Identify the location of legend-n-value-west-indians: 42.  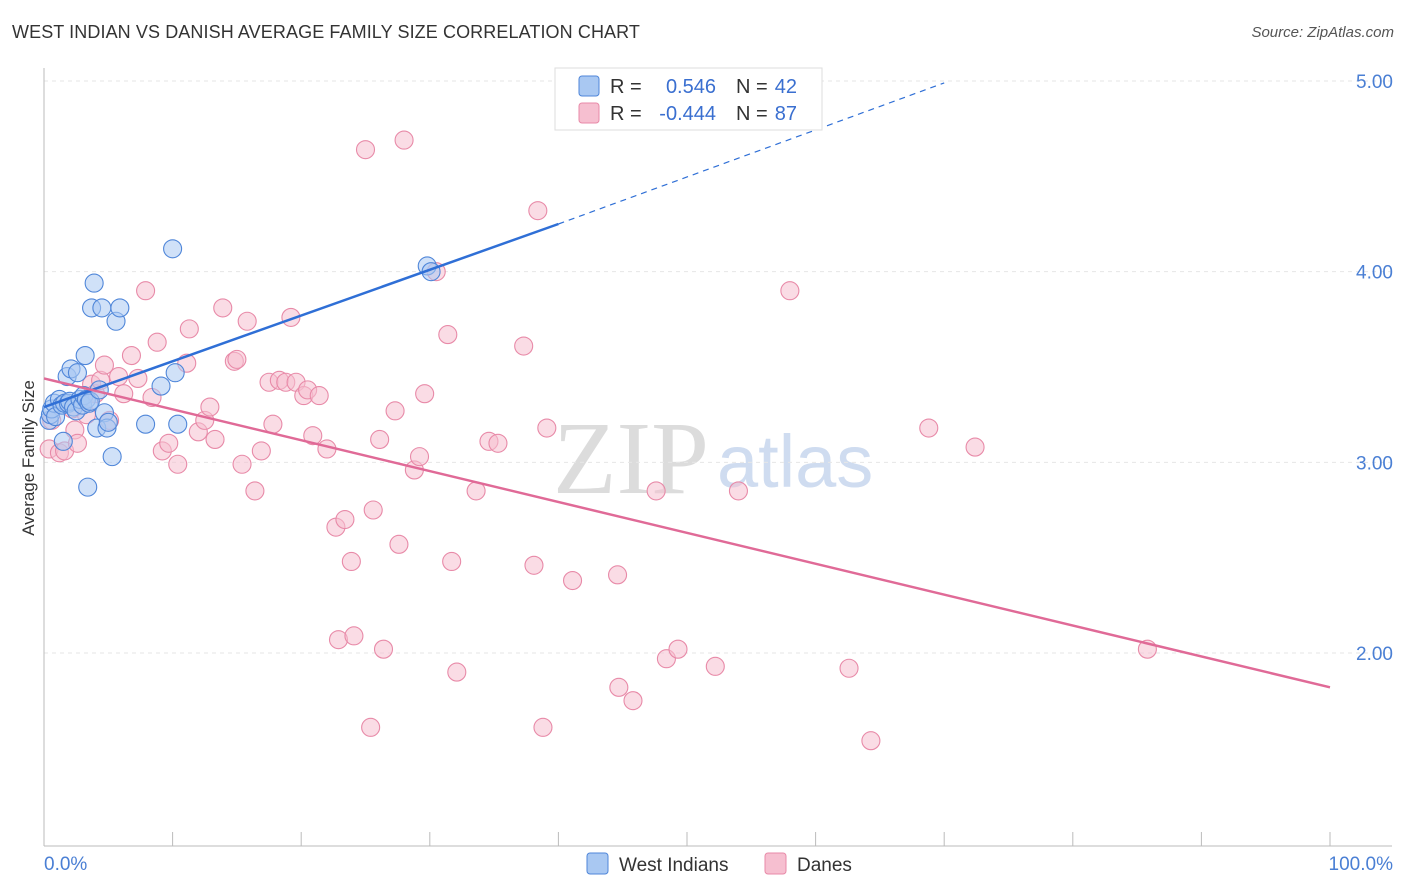
(786, 87).